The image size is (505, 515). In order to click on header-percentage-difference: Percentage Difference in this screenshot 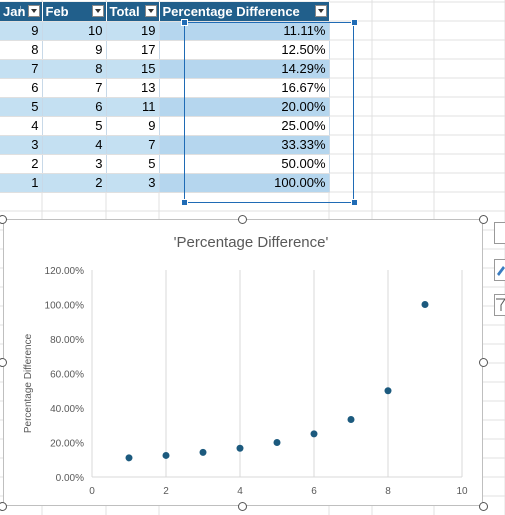, I will do `click(244, 12)`.